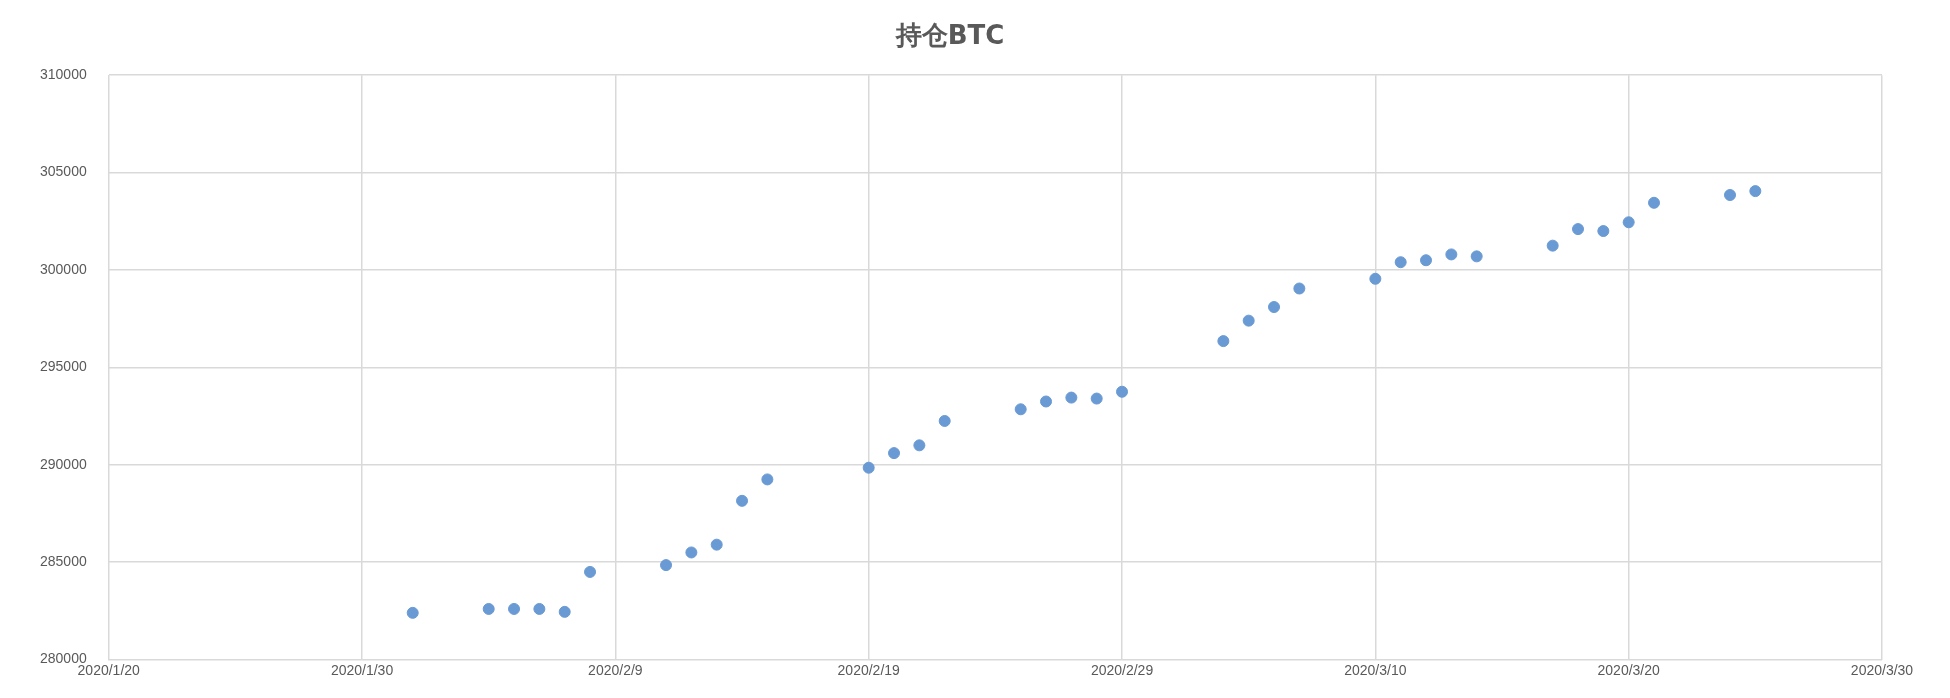  I want to click on x-tick-label: 2020/1/30, so click(362, 669).